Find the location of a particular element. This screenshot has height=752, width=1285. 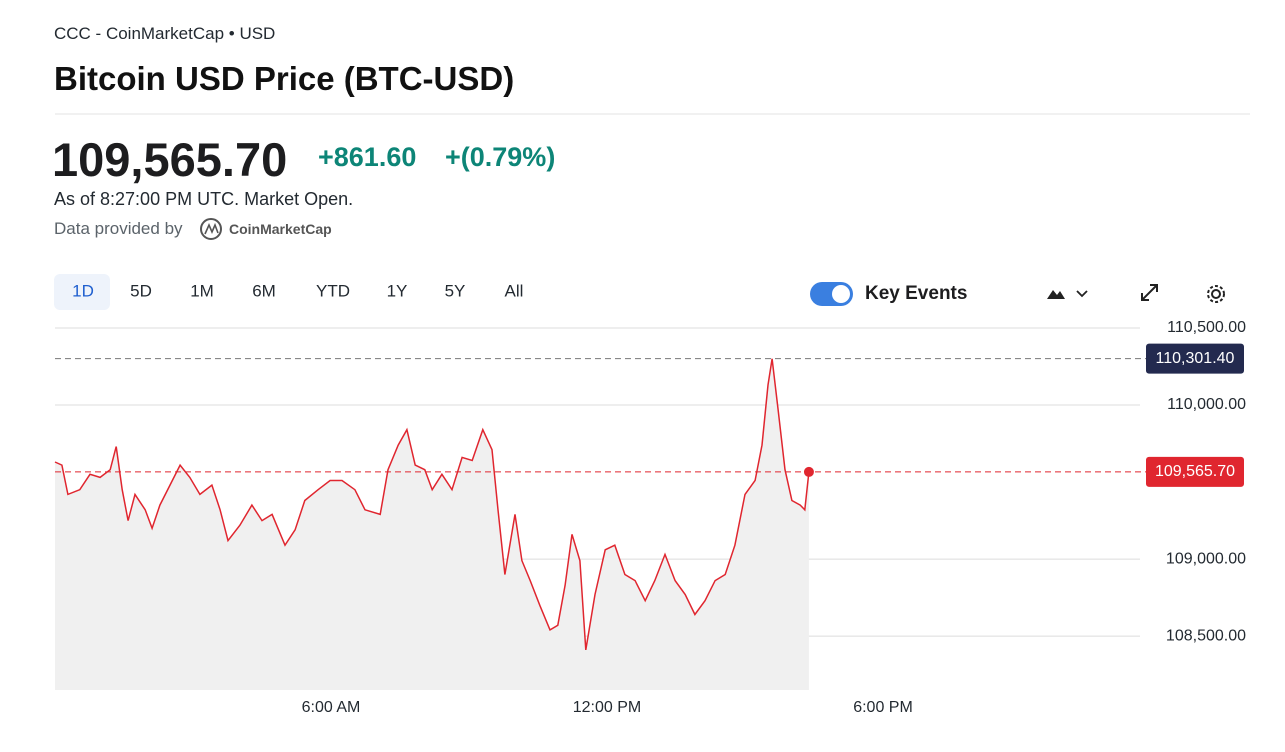

x-tick-label: 6:00 PM is located at coordinates (883, 707).